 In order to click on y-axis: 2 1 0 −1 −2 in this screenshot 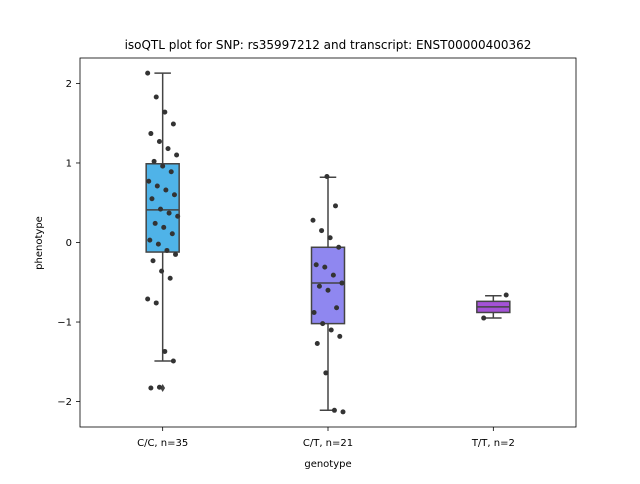, I will do `click(68, 243)`.